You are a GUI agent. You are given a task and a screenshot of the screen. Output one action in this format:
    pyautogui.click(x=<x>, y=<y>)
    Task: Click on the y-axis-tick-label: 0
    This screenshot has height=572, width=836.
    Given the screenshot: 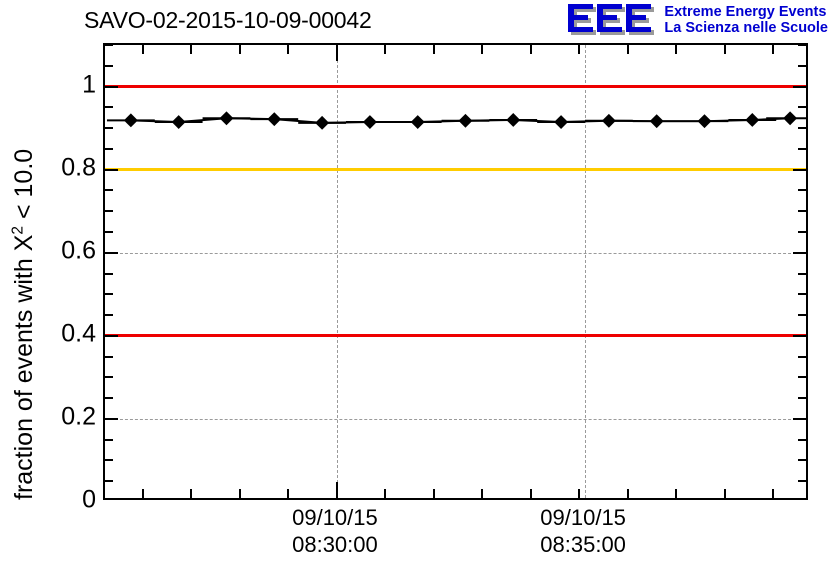 What is the action you would take?
    pyautogui.click(x=89, y=499)
    